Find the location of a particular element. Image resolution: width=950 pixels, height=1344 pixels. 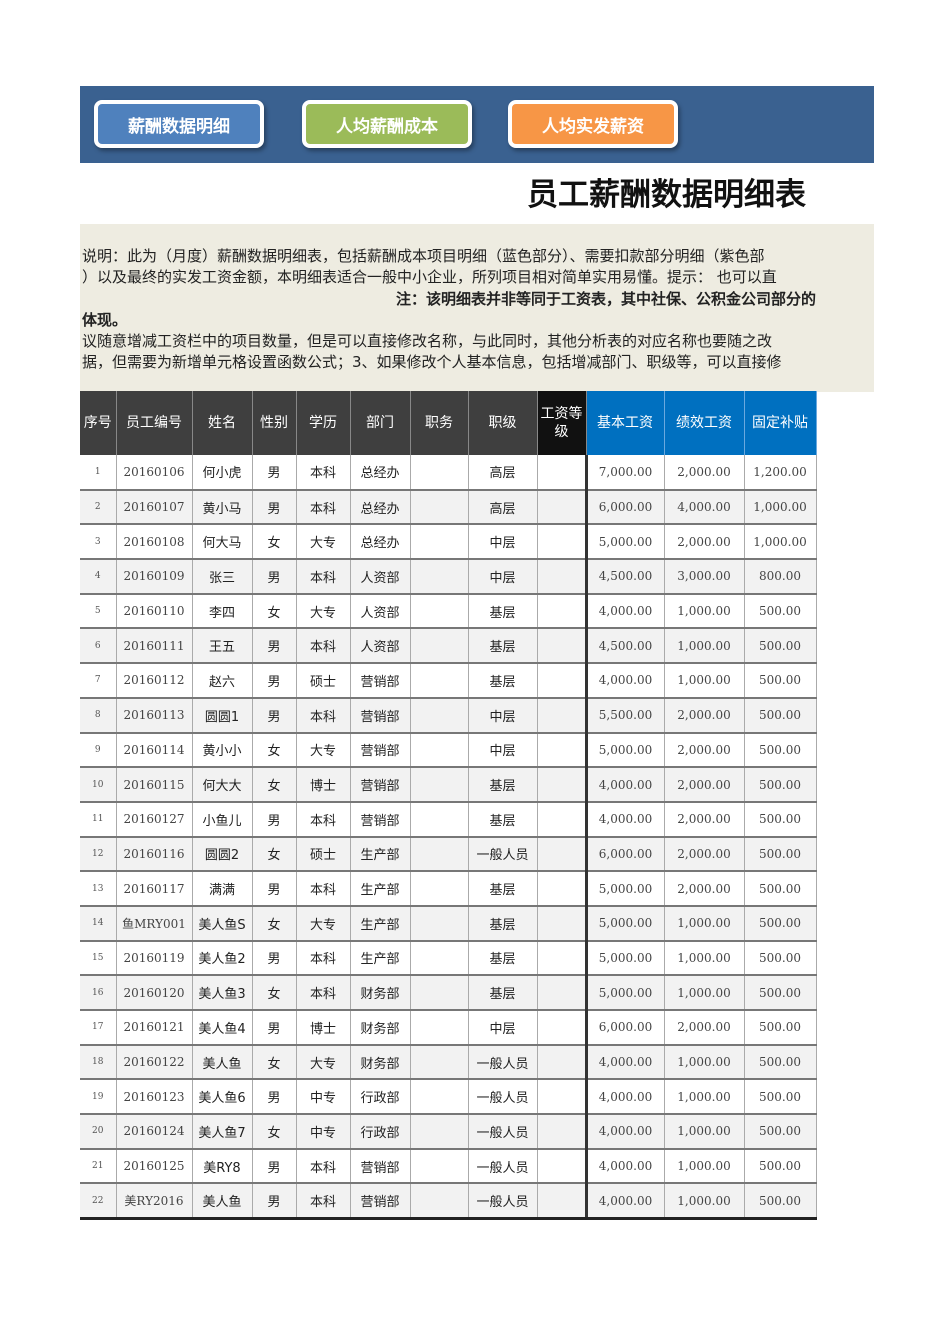

table-cell: 美人鱼3 is located at coordinates (222, 993).